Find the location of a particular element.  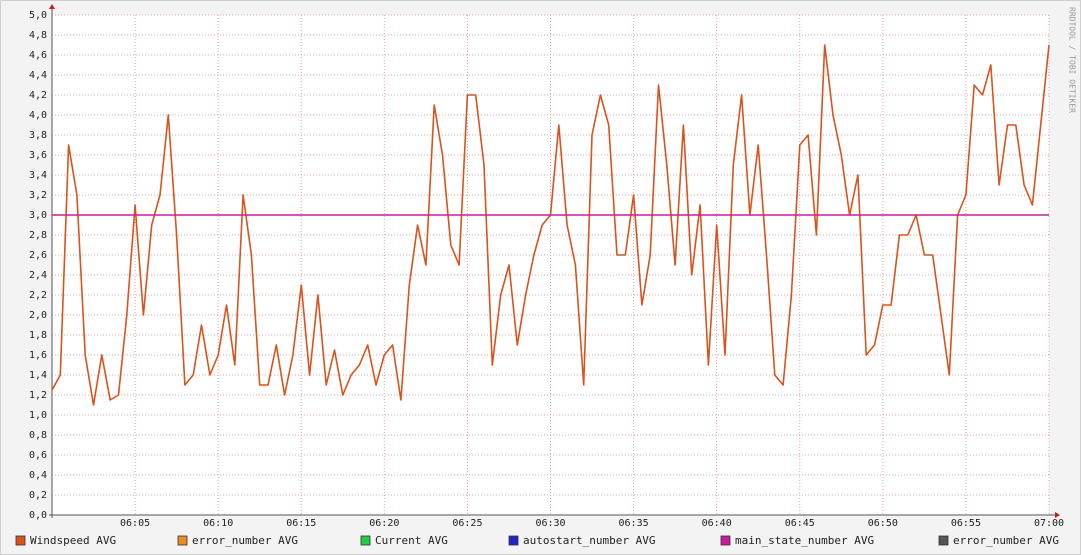

y-tick-label: 0,0 is located at coordinates (38, 515).